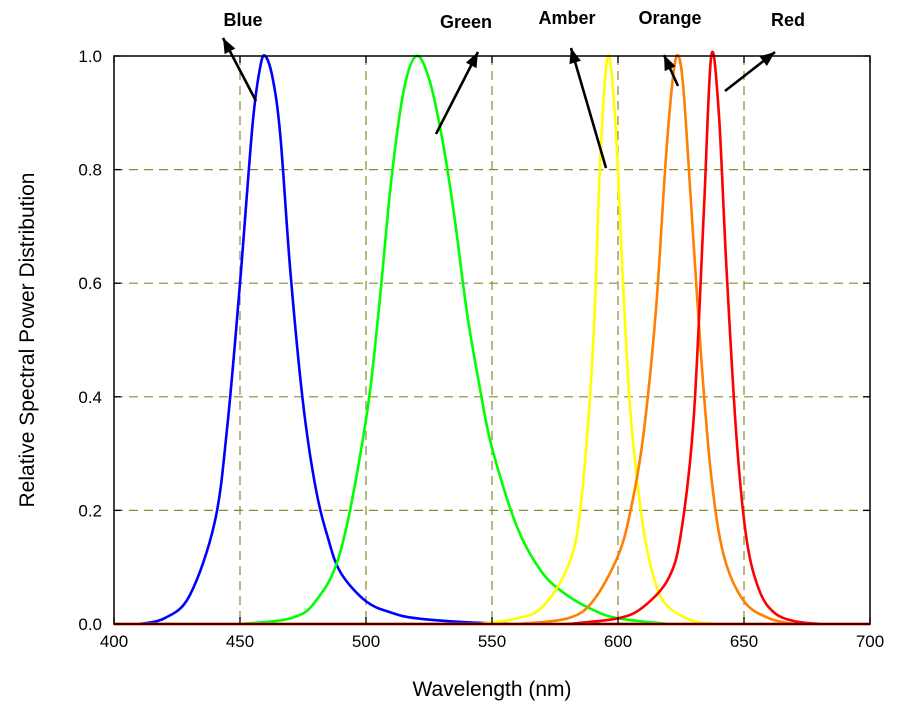 The width and height of the screenshot is (898, 709). Describe the element at coordinates (242, 20) in the screenshot. I see `annotation-label-blue: Blue` at that location.